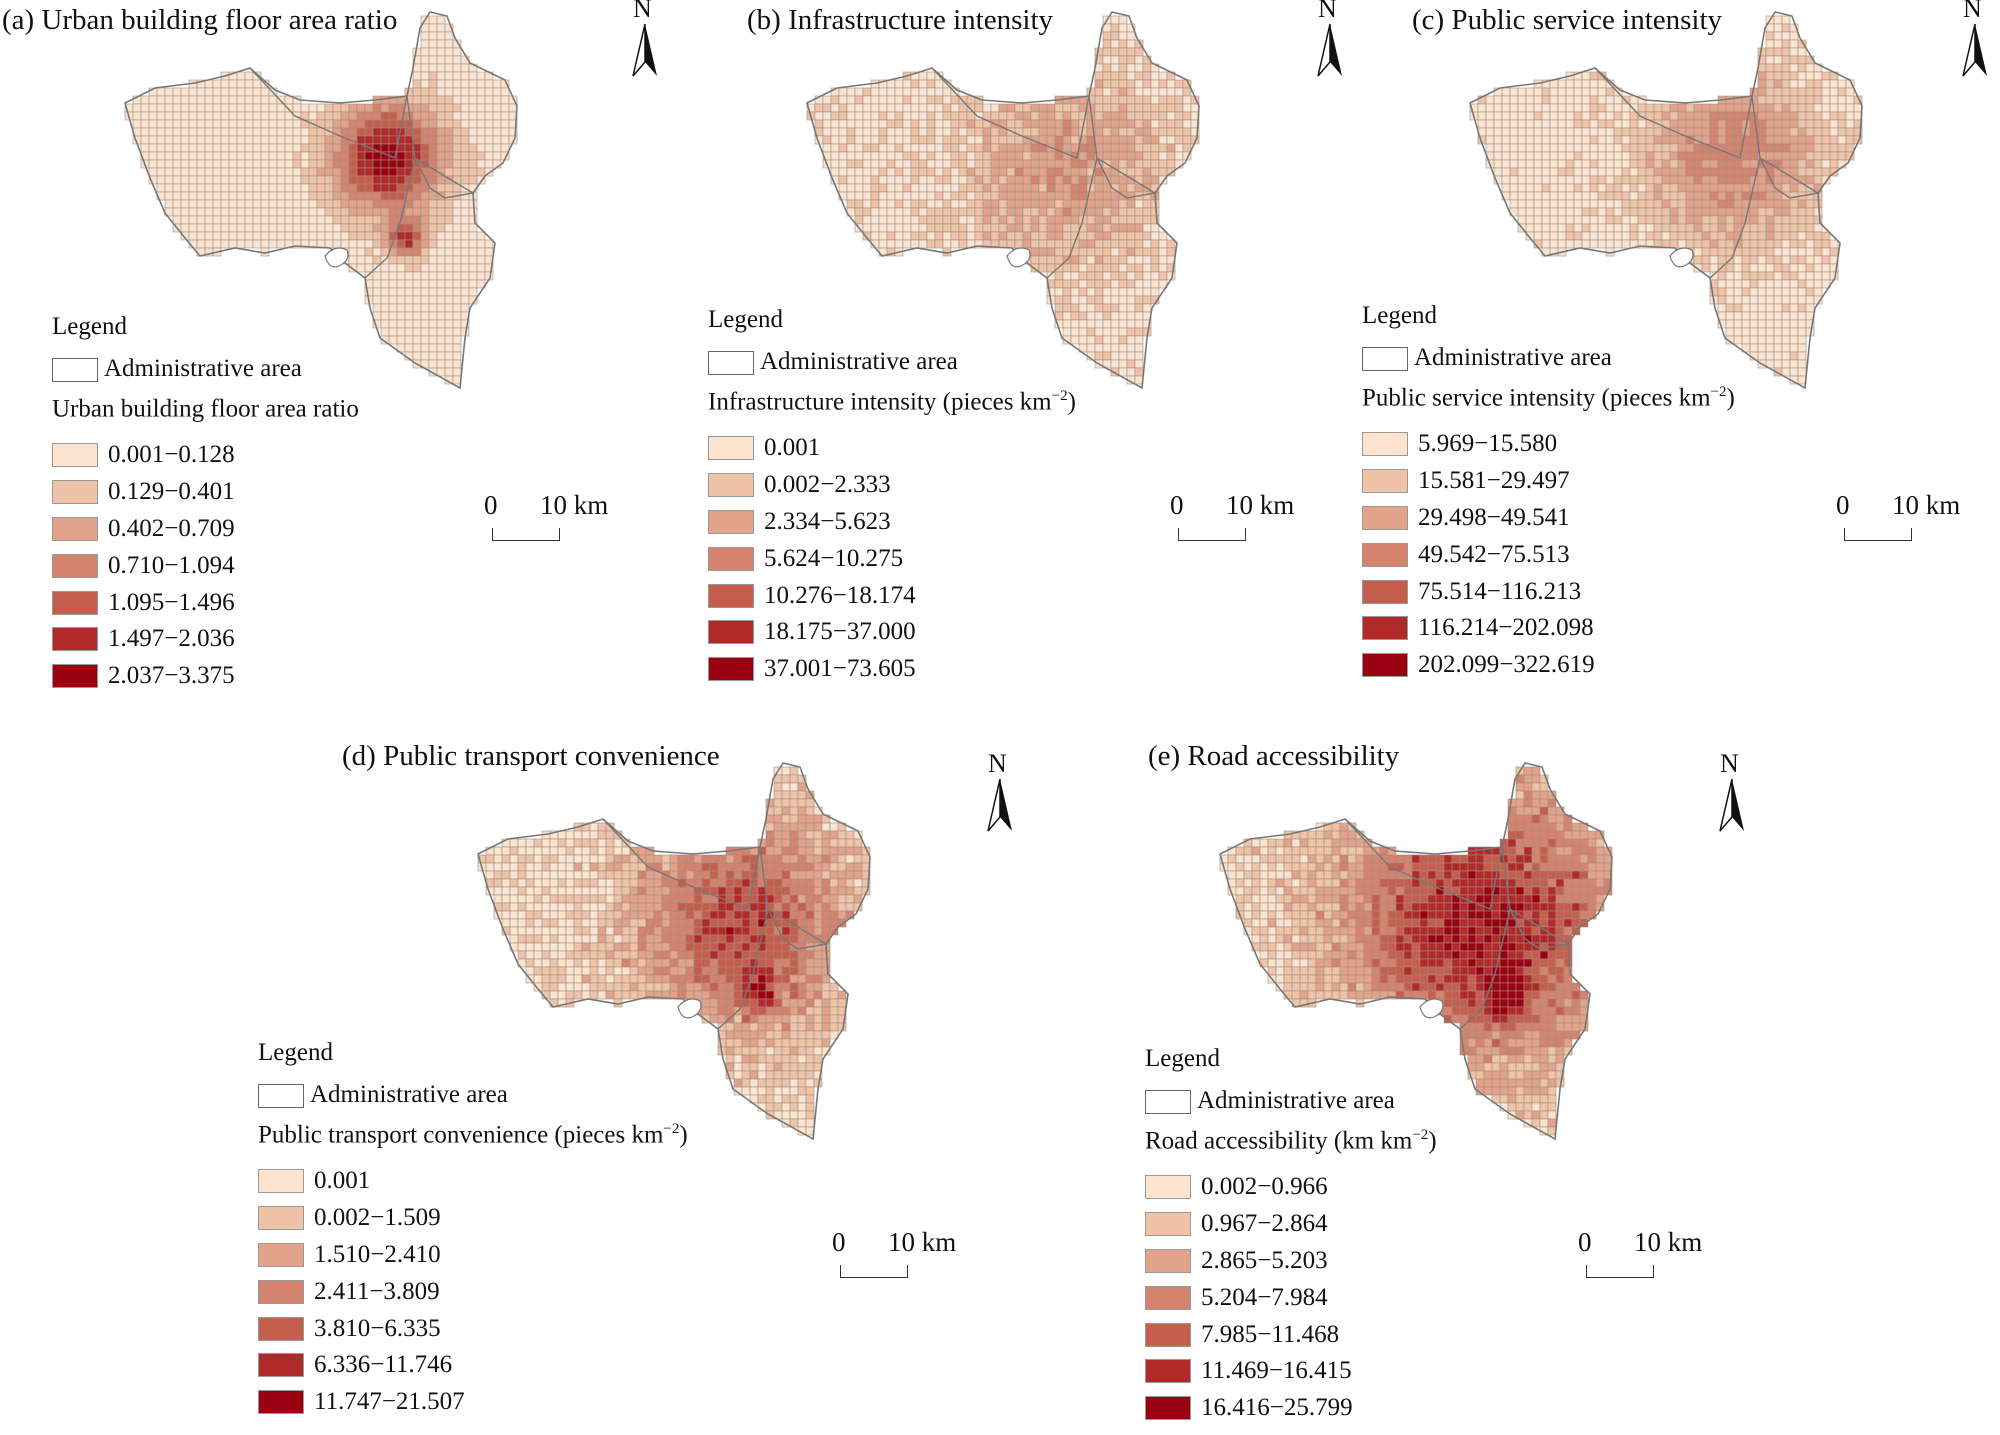 Image resolution: width=2000 pixels, height=1435 pixels. What do you see at coordinates (143, 565) in the screenshot?
I see `legend-class-row: 0.710−1.094` at bounding box center [143, 565].